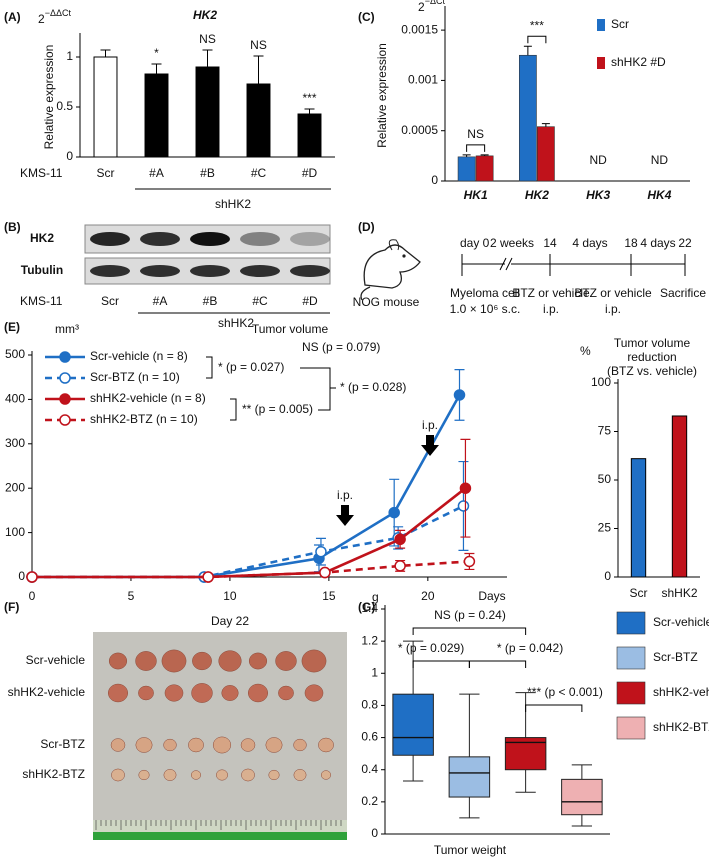 The width and height of the screenshot is (709, 859). What do you see at coordinates (652, 371) in the screenshot?
I see `chart-subtitle: (BTZ vs. vehicle)` at bounding box center [652, 371].